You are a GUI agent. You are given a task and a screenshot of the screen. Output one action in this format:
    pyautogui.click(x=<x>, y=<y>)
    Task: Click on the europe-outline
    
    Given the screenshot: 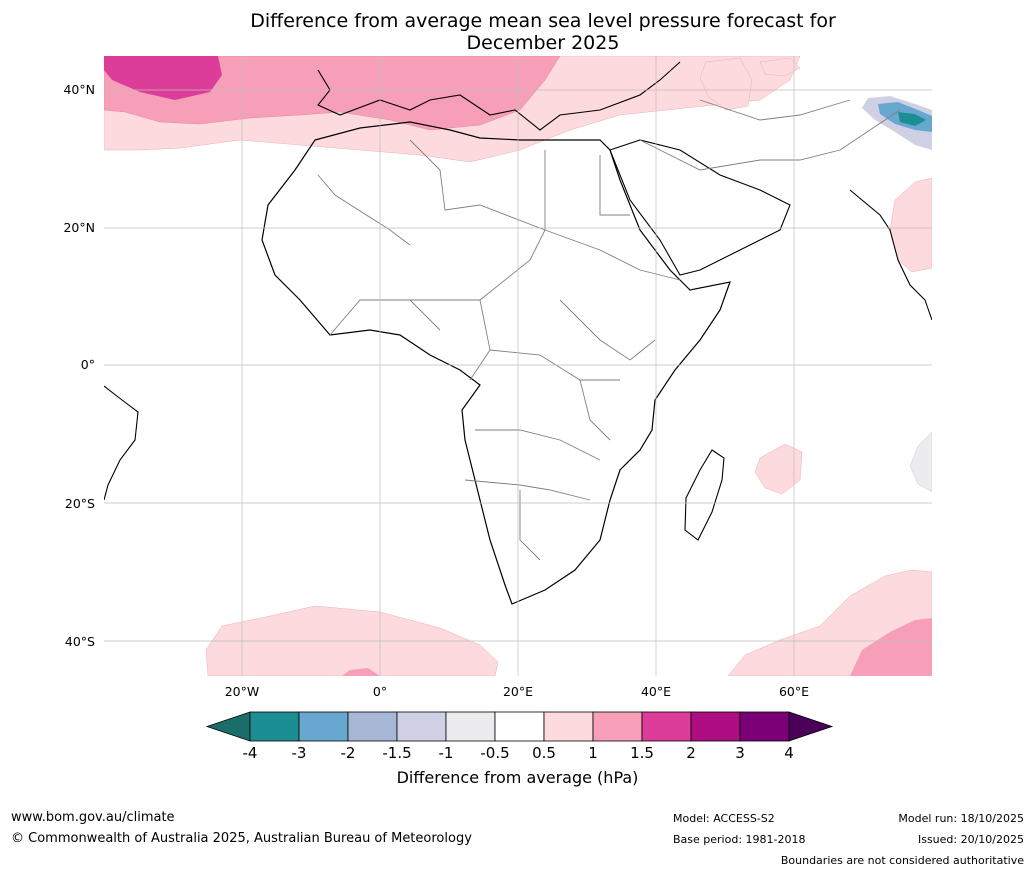 What is the action you would take?
    pyautogui.click(x=499, y=96)
    